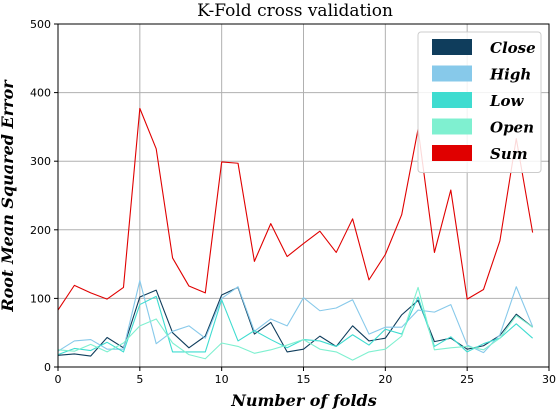 The image size is (558, 412). What do you see at coordinates (304, 379) in the screenshot?
I see `x-tick-label: 15` at bounding box center [304, 379].